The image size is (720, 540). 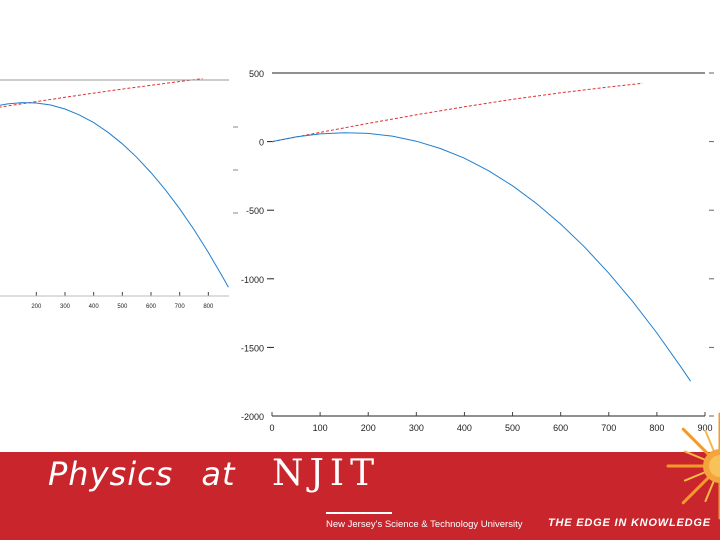 I want to click on njit-logo-rule, so click(x=359, y=513).